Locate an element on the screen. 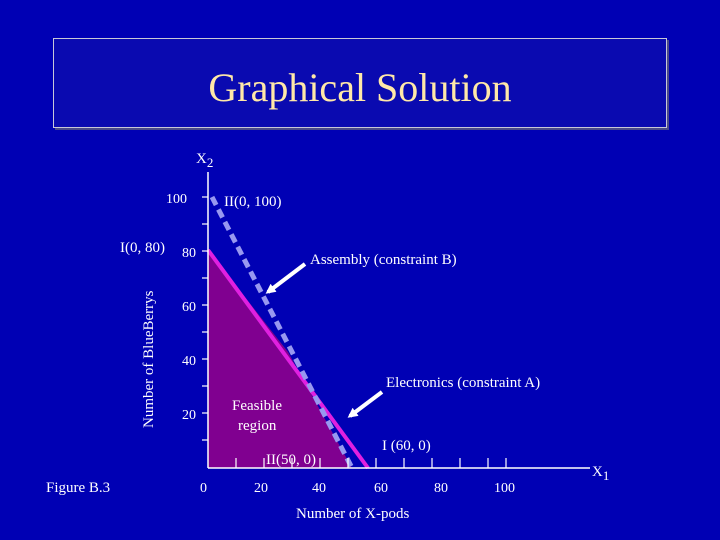  x-tick-label-40: 40 is located at coordinates (319, 488).